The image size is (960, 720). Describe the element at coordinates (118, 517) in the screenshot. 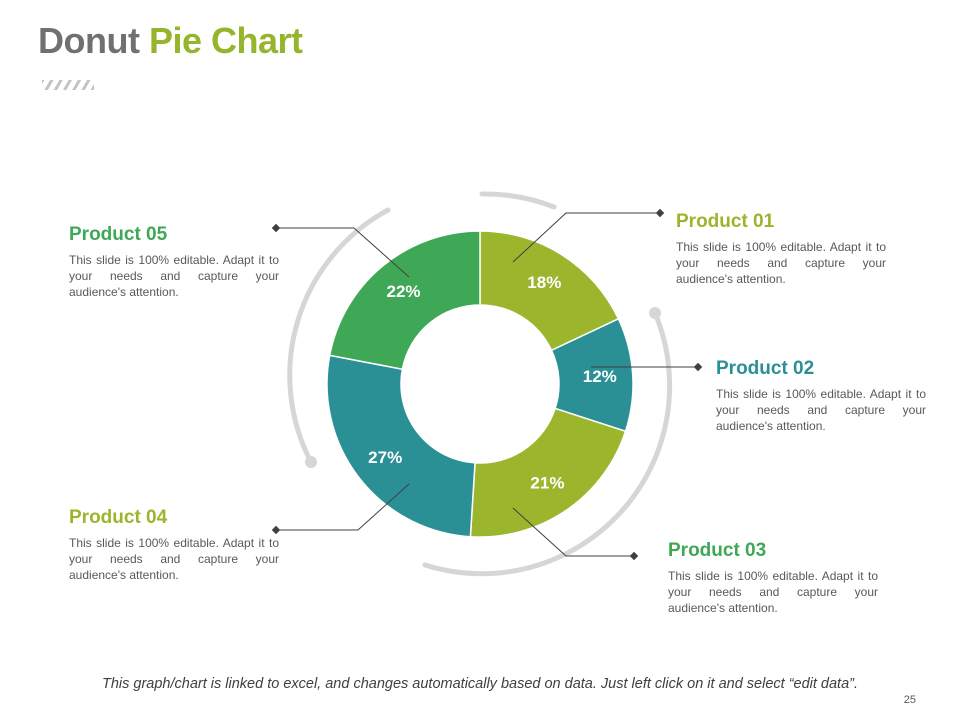

I see `product-04-title: Product 04` at that location.